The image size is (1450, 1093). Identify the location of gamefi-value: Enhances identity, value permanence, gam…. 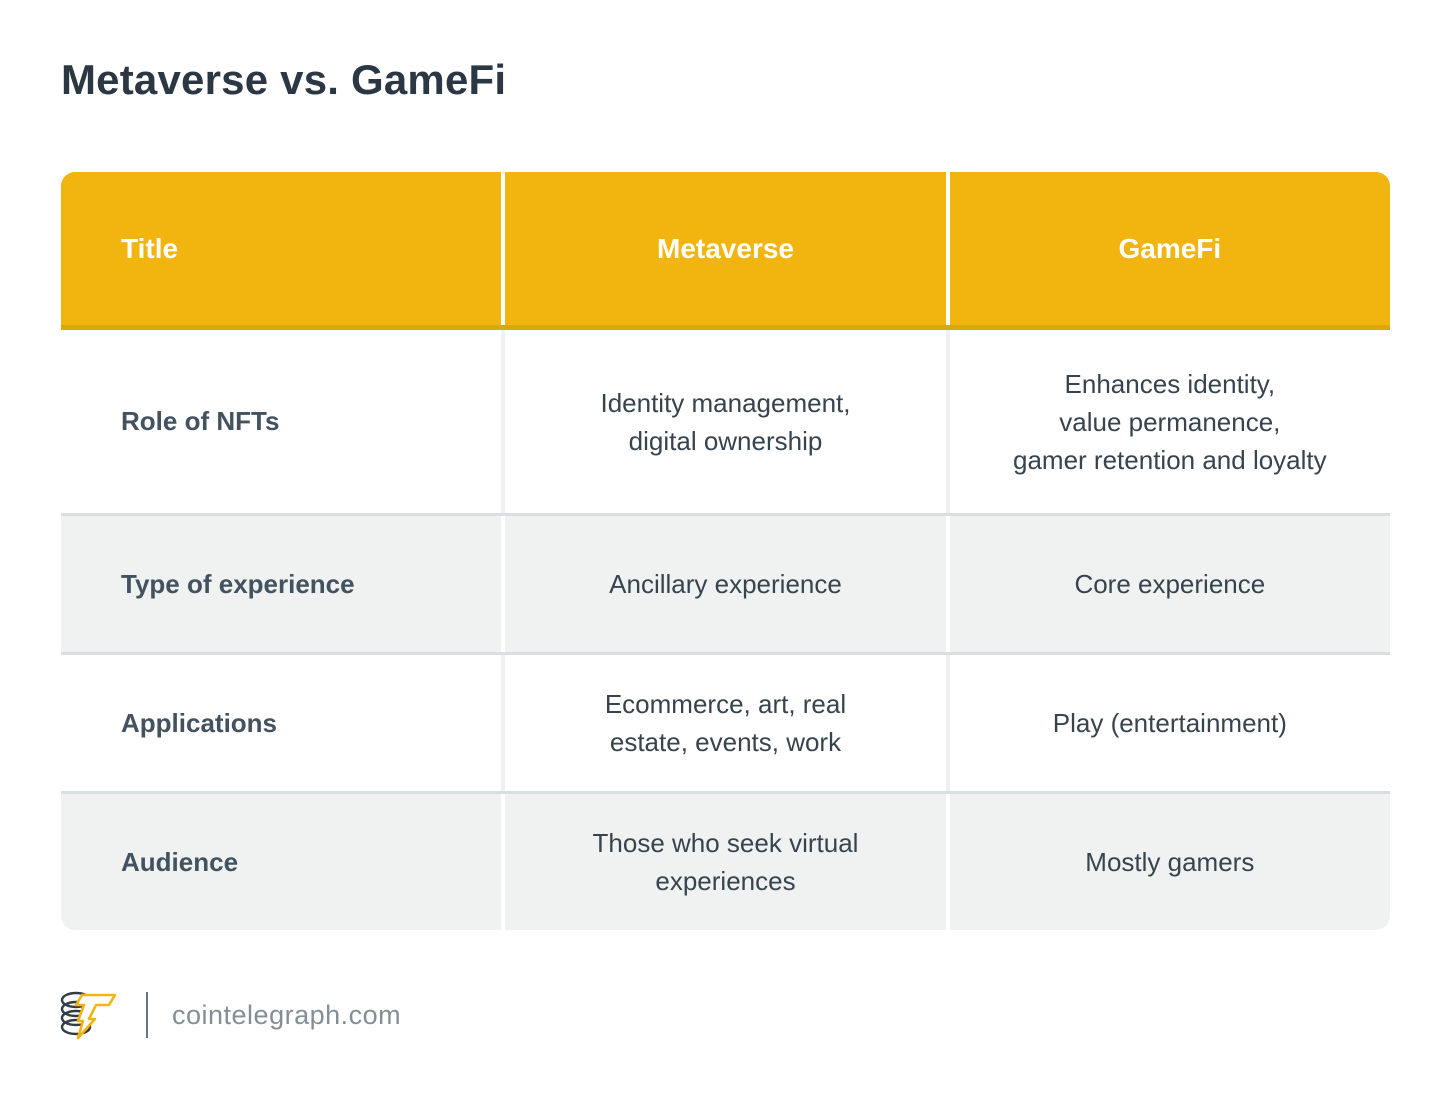
(1169, 421).